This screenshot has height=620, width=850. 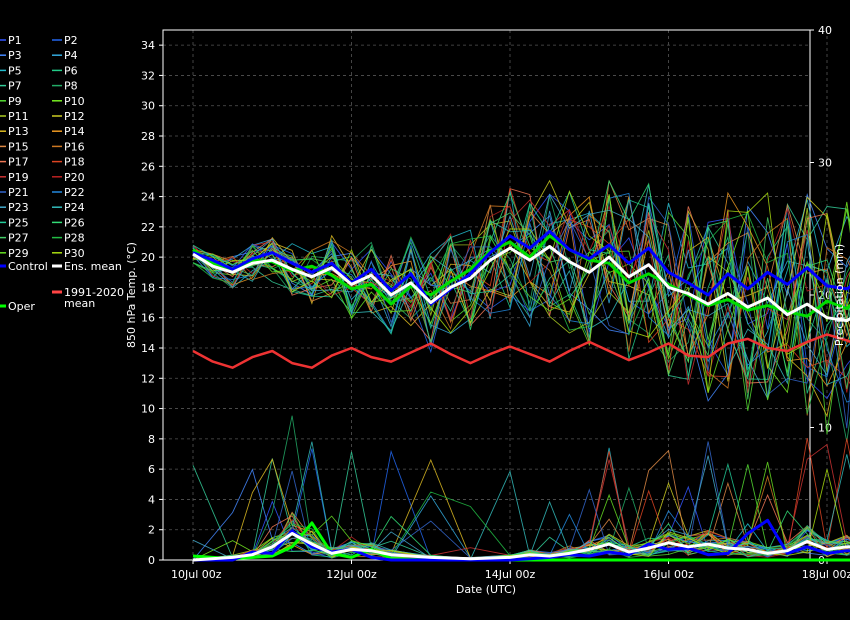 What do you see at coordinates (74, 146) in the screenshot?
I see `legend-label: P16` at bounding box center [74, 146].